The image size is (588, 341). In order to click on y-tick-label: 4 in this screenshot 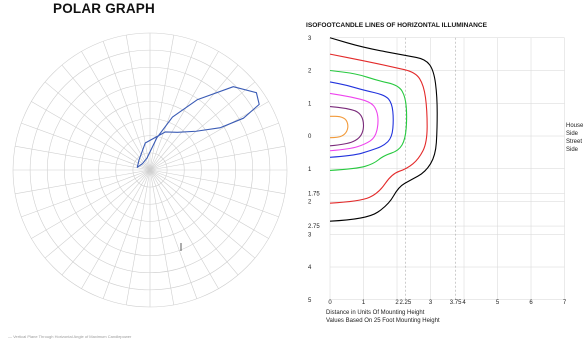, I will do `click(310, 268)`.